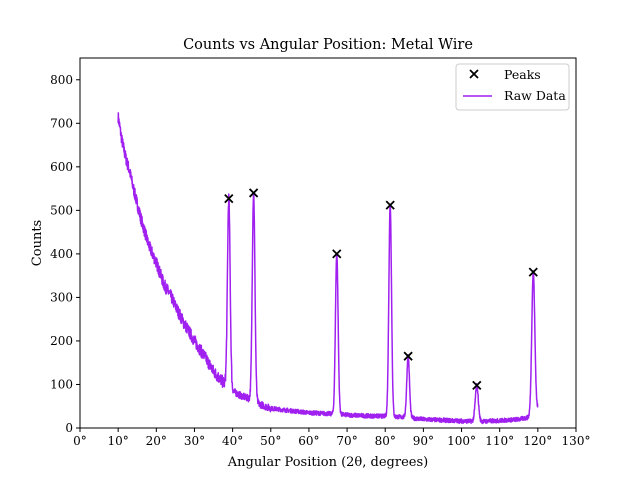 The image size is (640, 485). Describe the element at coordinates (346, 441) in the screenshot. I see `x-tick-label: 70°` at that location.